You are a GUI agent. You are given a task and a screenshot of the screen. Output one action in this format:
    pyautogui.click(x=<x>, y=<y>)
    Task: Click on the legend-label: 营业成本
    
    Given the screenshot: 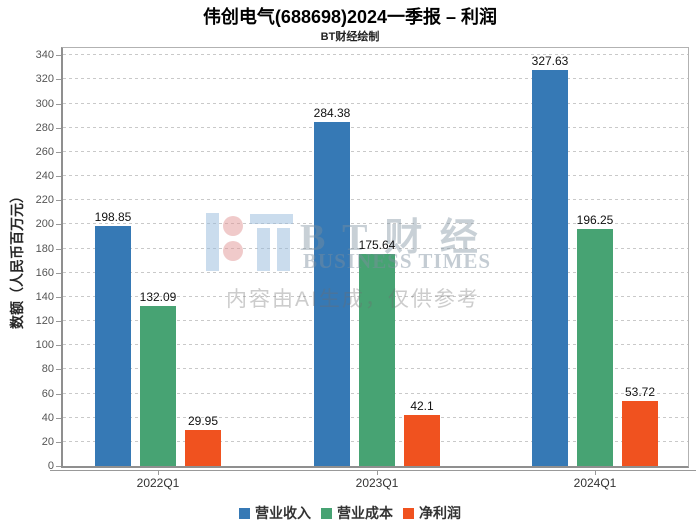 What is the action you would take?
    pyautogui.click(x=365, y=513)
    